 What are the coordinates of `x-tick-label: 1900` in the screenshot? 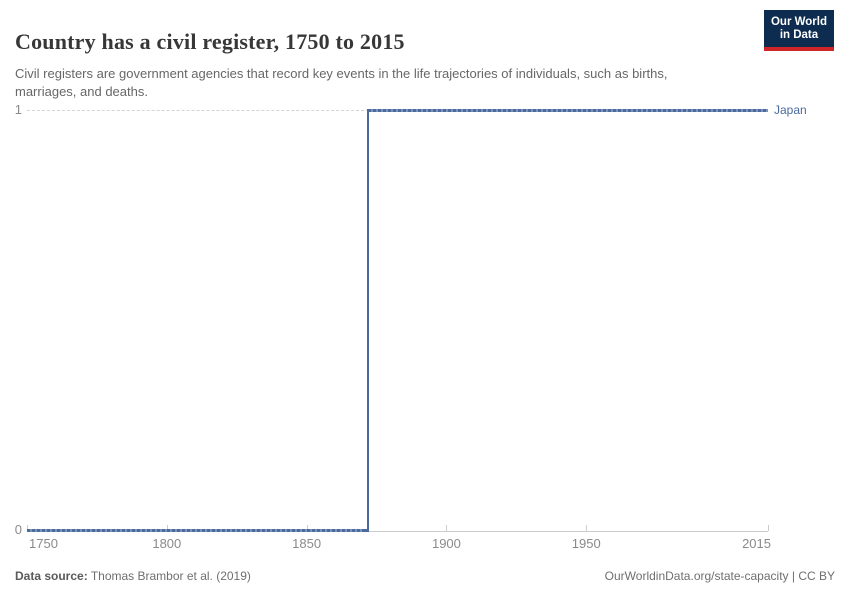 It's located at (446, 543).